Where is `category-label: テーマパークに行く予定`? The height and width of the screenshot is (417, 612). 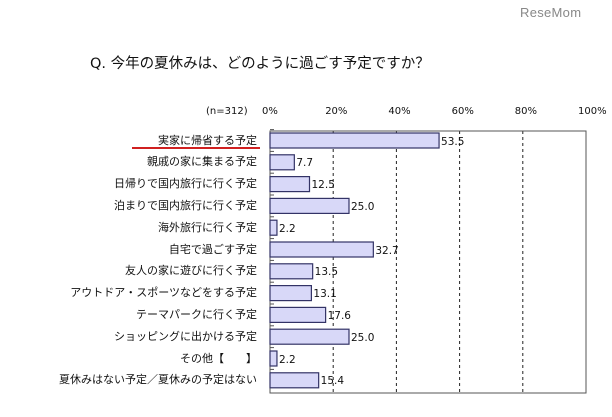 category-label: テーマパークに行く予定 is located at coordinates (196, 314).